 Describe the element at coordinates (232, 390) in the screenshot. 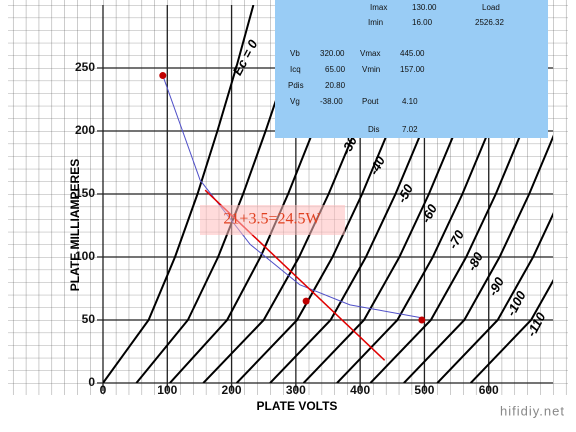

I see `x-tick-label: 200` at that location.